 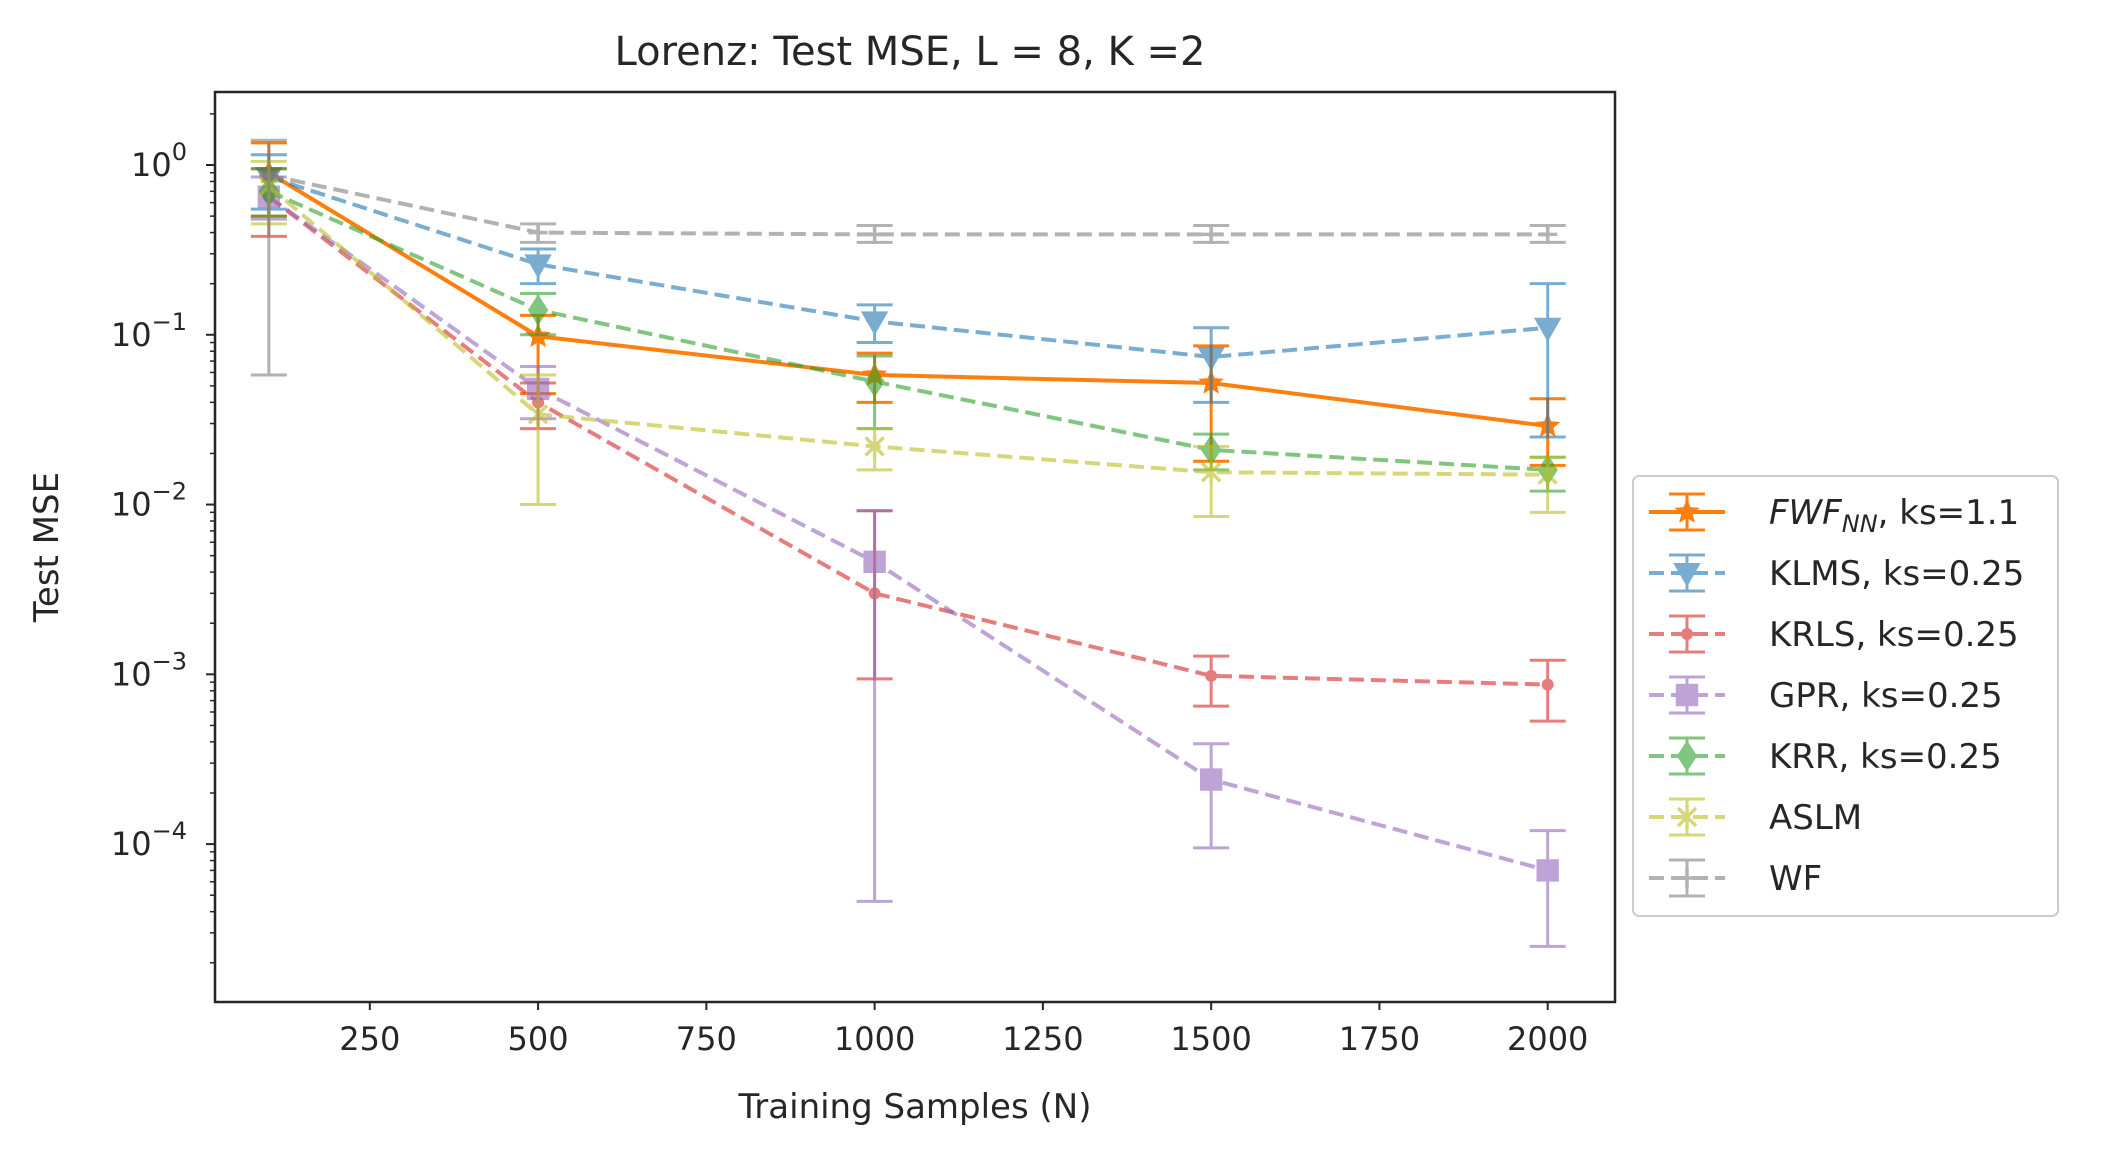 I want to click on x-tick-label: 250, so click(x=369, y=1039).